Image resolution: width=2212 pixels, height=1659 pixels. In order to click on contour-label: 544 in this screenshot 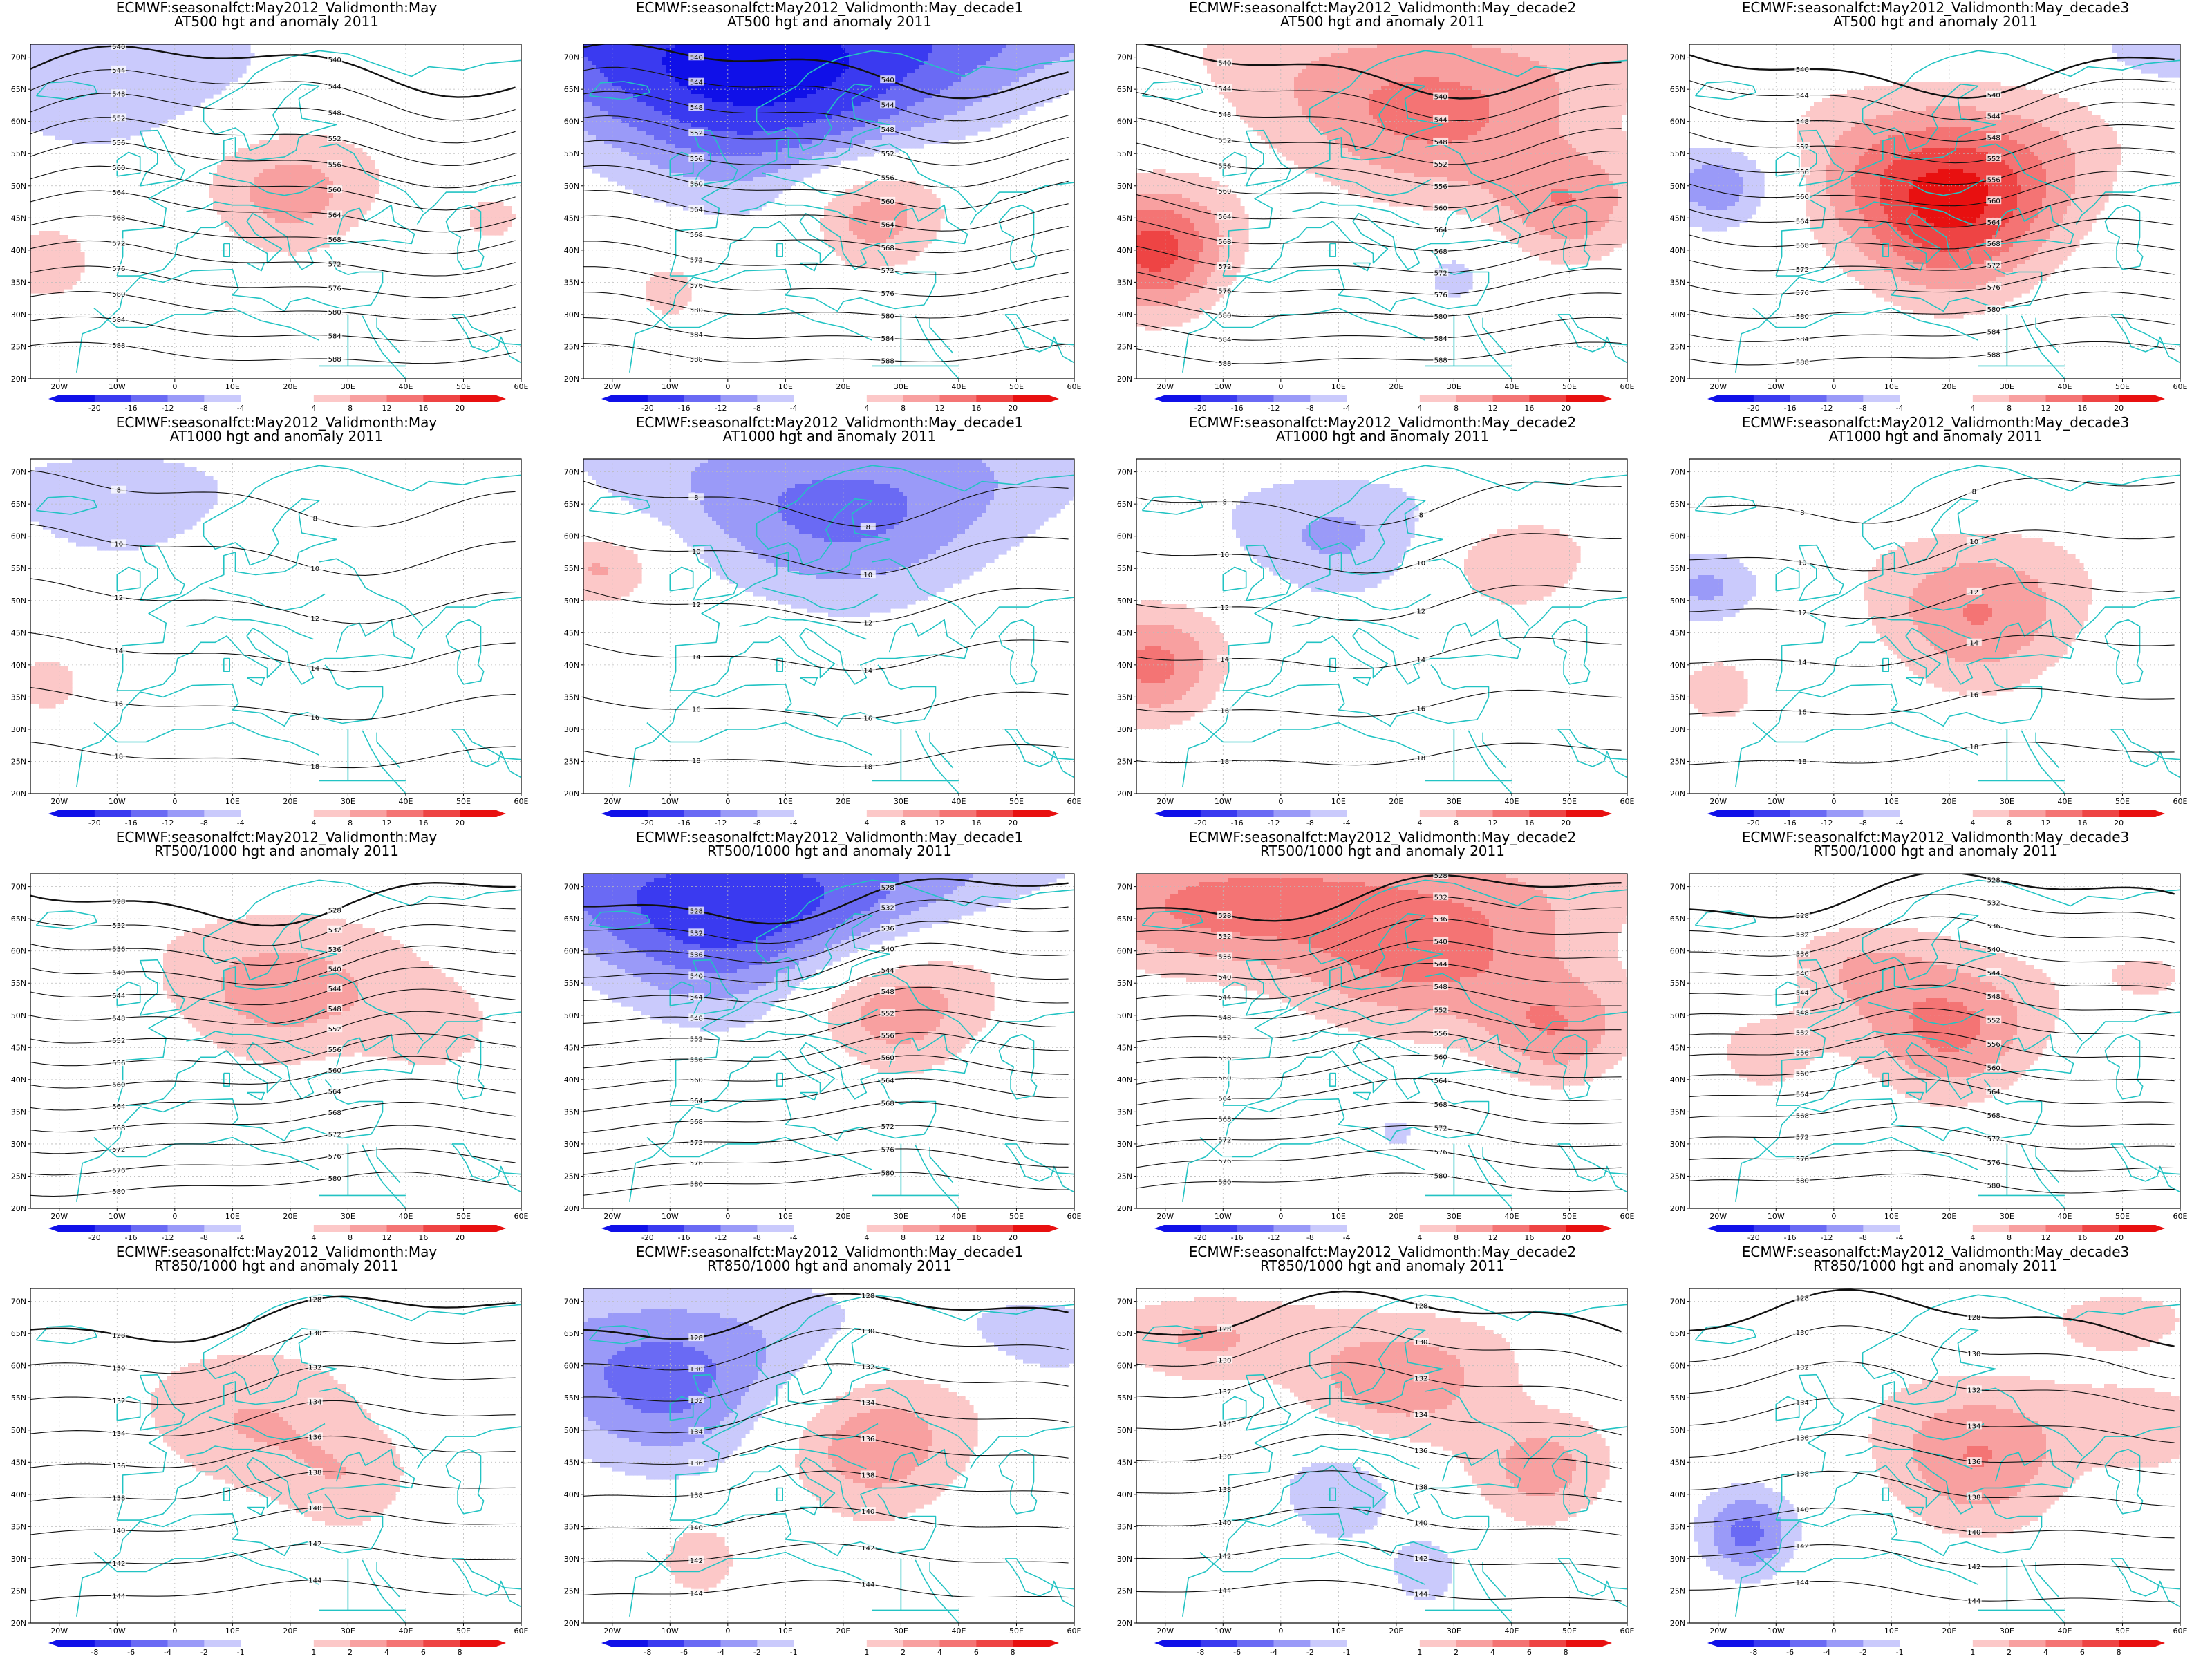, I will do `click(334, 88)`.